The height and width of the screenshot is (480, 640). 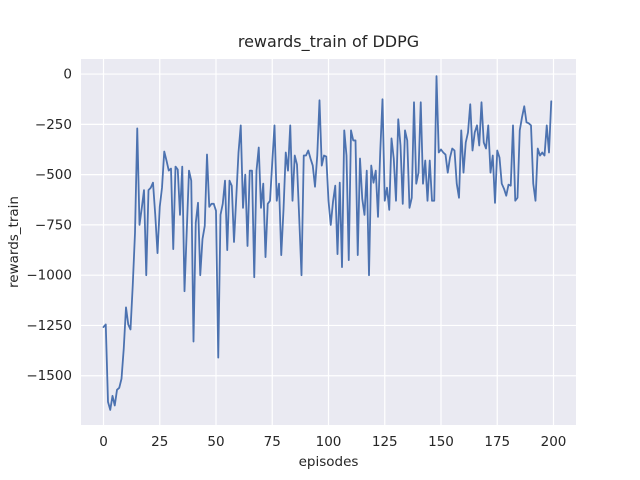 I want to click on x-tick-label: 75, so click(x=272, y=442).